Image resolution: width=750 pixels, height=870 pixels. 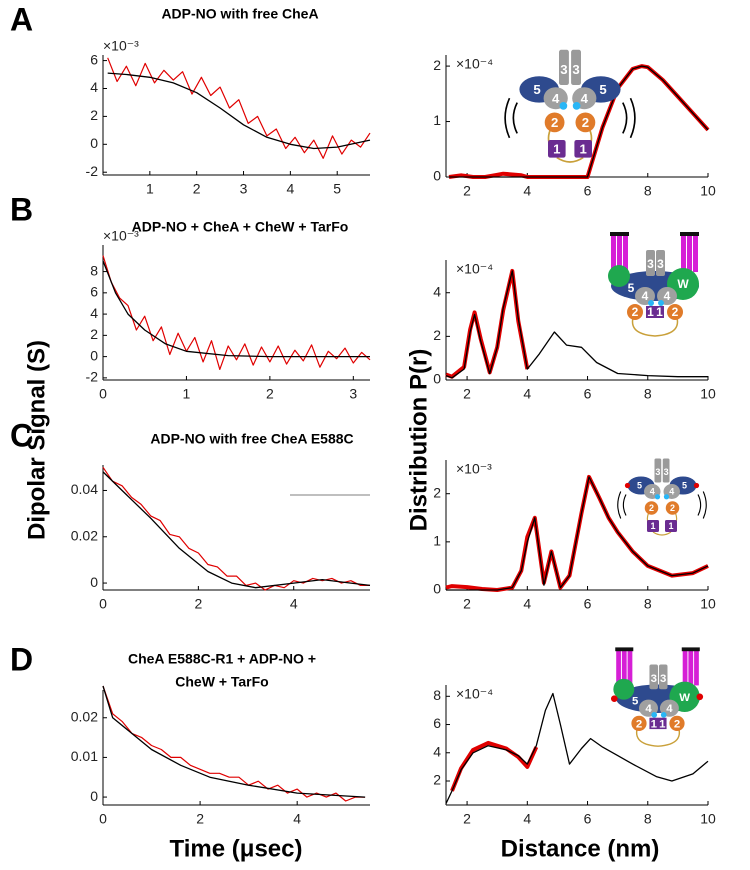 What do you see at coordinates (614, 699) in the screenshot?
I see `spin-label-dot` at bounding box center [614, 699].